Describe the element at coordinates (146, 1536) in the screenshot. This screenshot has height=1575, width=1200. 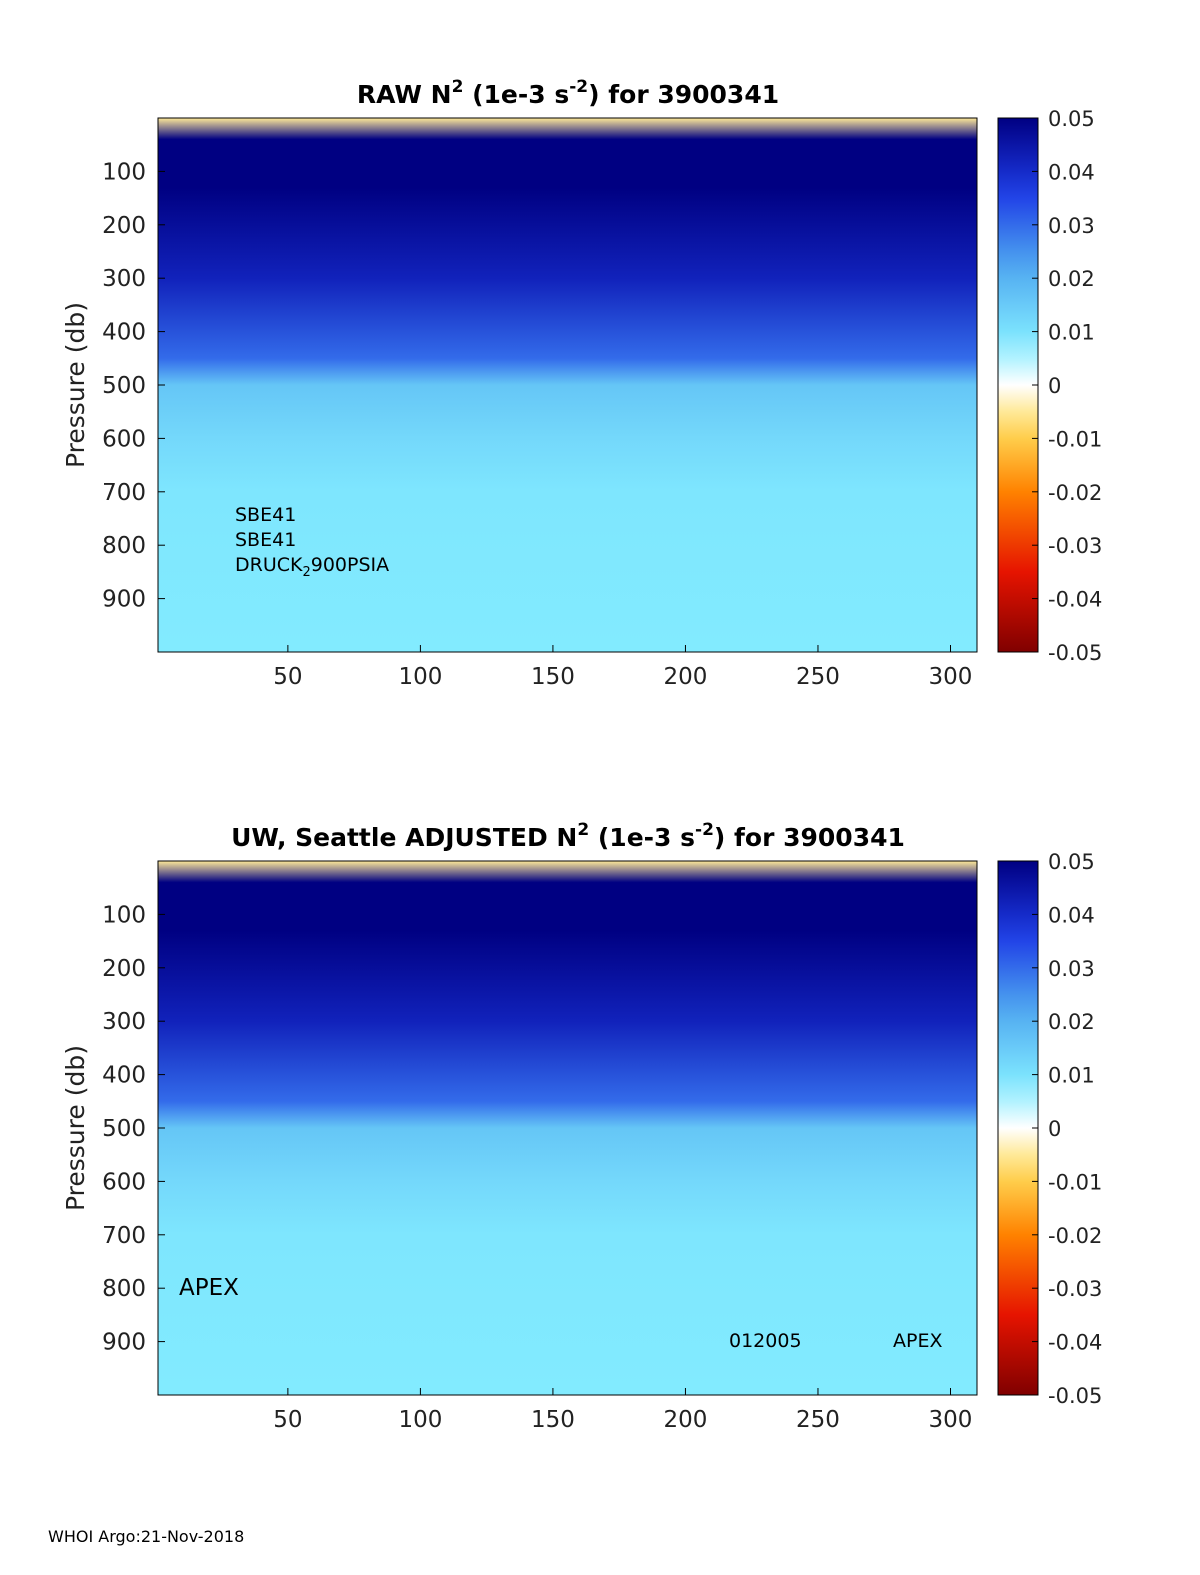
I see `footer-credit: WHOI Argo:21-Nov-2018` at that location.